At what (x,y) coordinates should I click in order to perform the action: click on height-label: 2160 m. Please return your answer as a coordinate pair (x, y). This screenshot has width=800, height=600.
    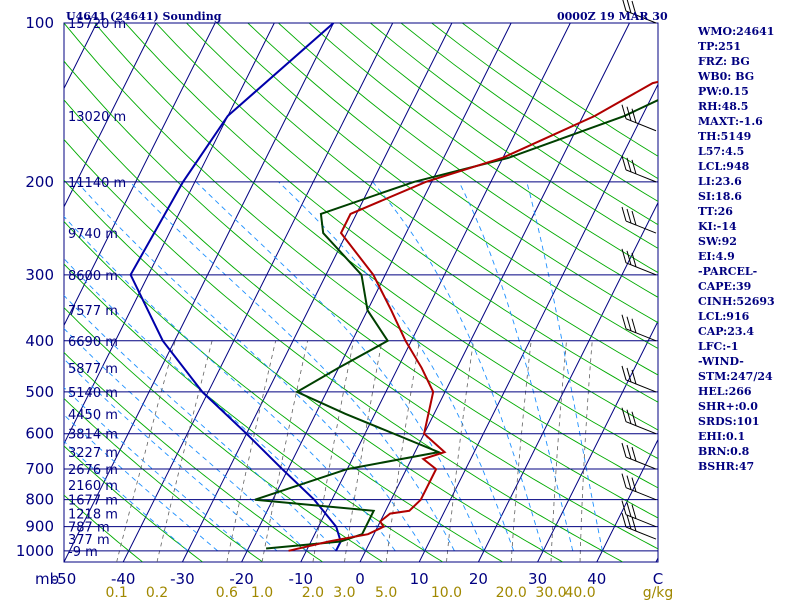
    Looking at the image, I should click on (93, 486).